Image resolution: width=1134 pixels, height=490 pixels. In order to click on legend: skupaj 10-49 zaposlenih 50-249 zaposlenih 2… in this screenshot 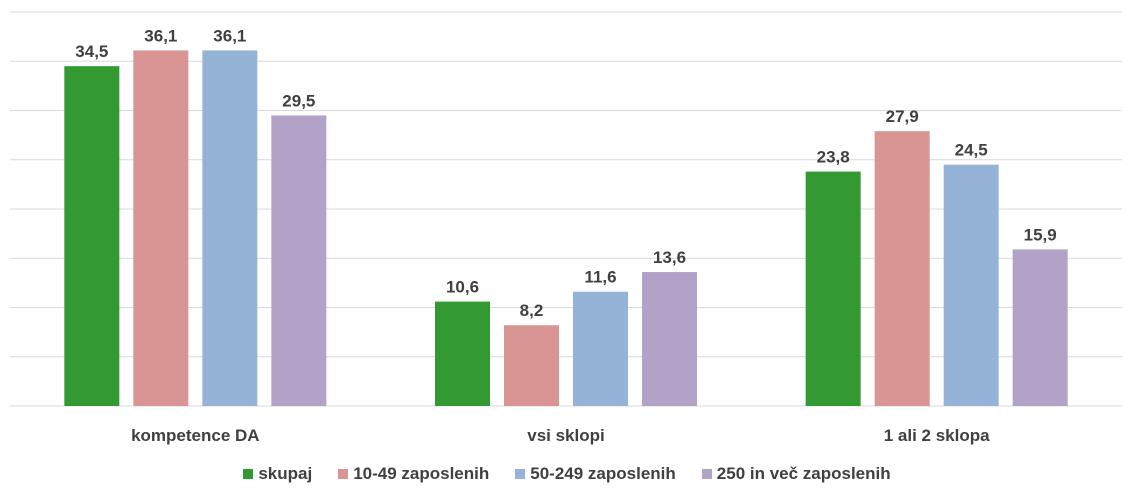, I will do `click(567, 474)`.